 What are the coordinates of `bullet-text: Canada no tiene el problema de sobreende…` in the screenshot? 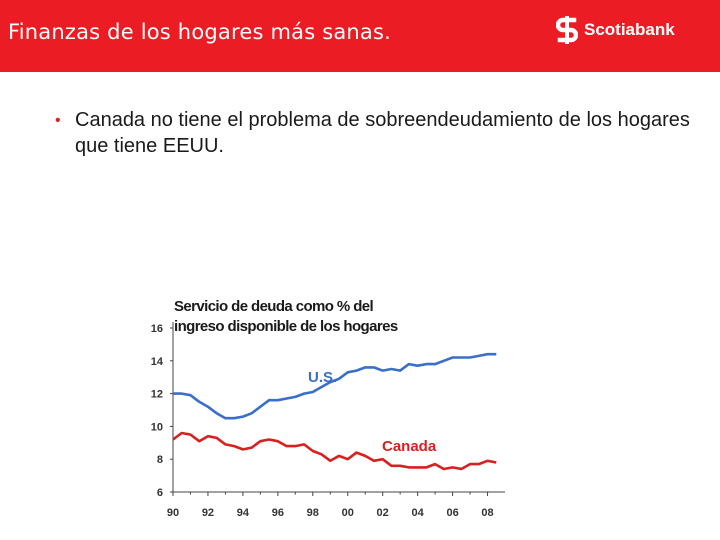 It's located at (382, 133).